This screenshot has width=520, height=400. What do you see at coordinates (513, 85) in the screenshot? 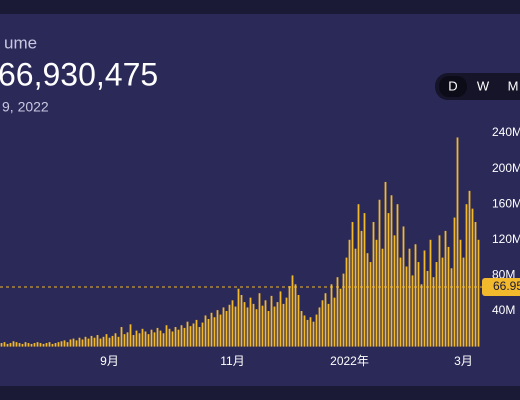
I see `range-button: M` at bounding box center [513, 85].